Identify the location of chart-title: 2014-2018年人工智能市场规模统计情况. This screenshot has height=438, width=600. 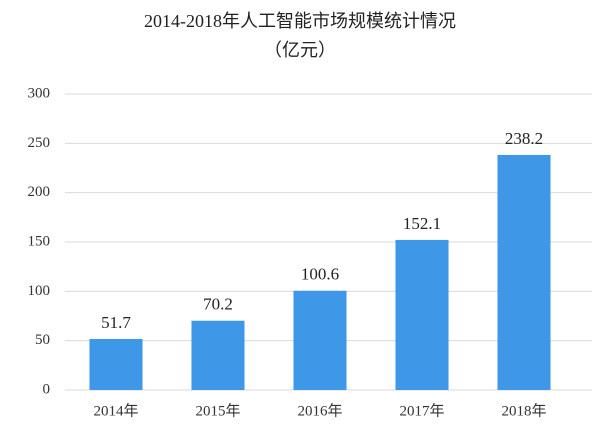
(300, 21).